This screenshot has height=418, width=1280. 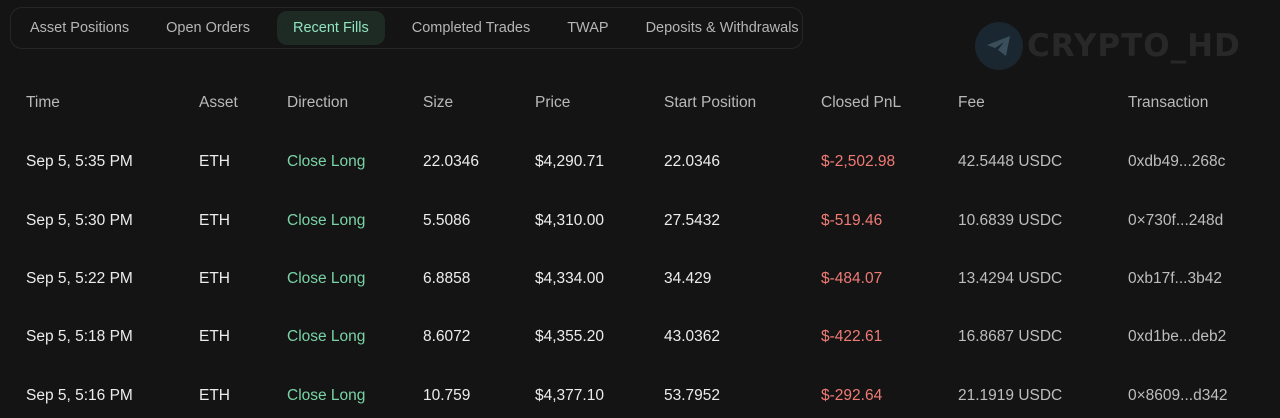 I want to click on cell-closed-pnl: $-422.61, so click(x=852, y=337).